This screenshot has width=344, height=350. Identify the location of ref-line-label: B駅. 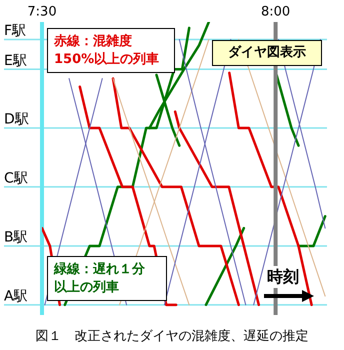
(16, 238).